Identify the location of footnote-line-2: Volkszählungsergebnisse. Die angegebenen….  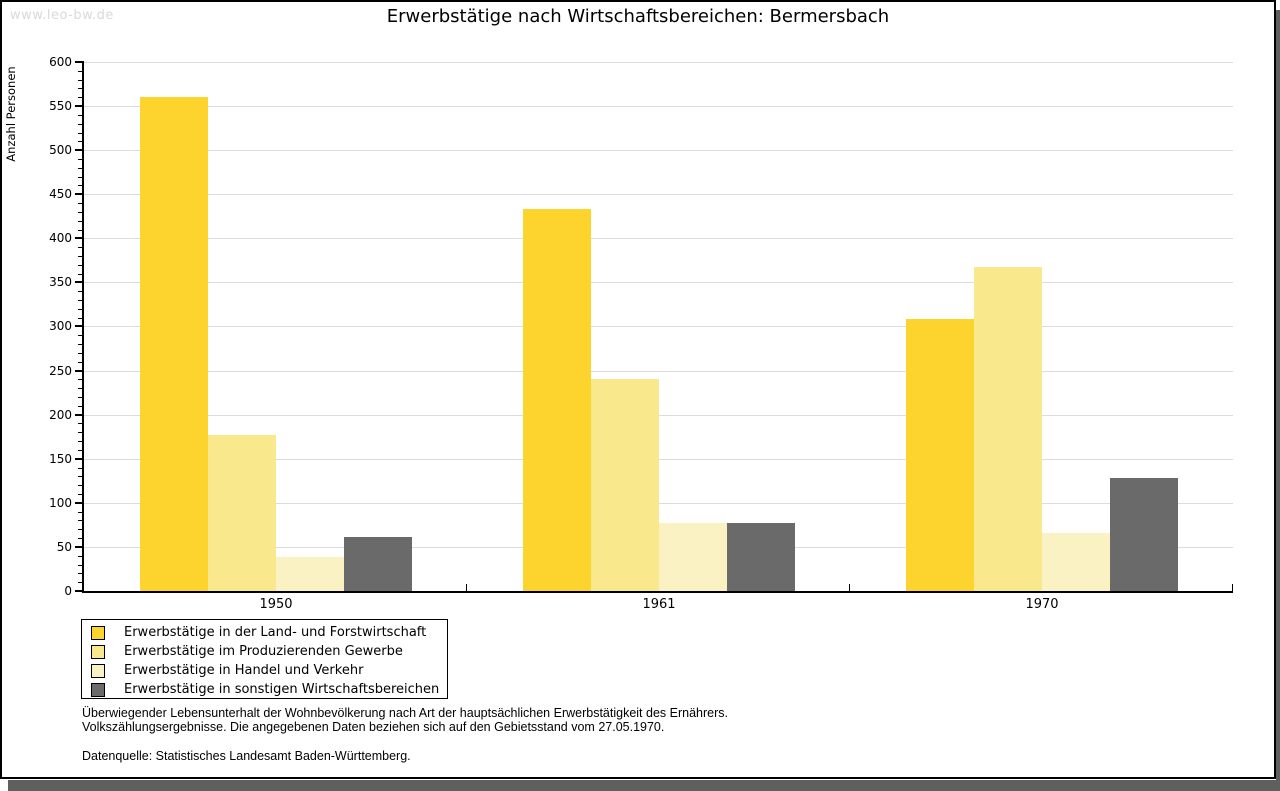
(373, 726).